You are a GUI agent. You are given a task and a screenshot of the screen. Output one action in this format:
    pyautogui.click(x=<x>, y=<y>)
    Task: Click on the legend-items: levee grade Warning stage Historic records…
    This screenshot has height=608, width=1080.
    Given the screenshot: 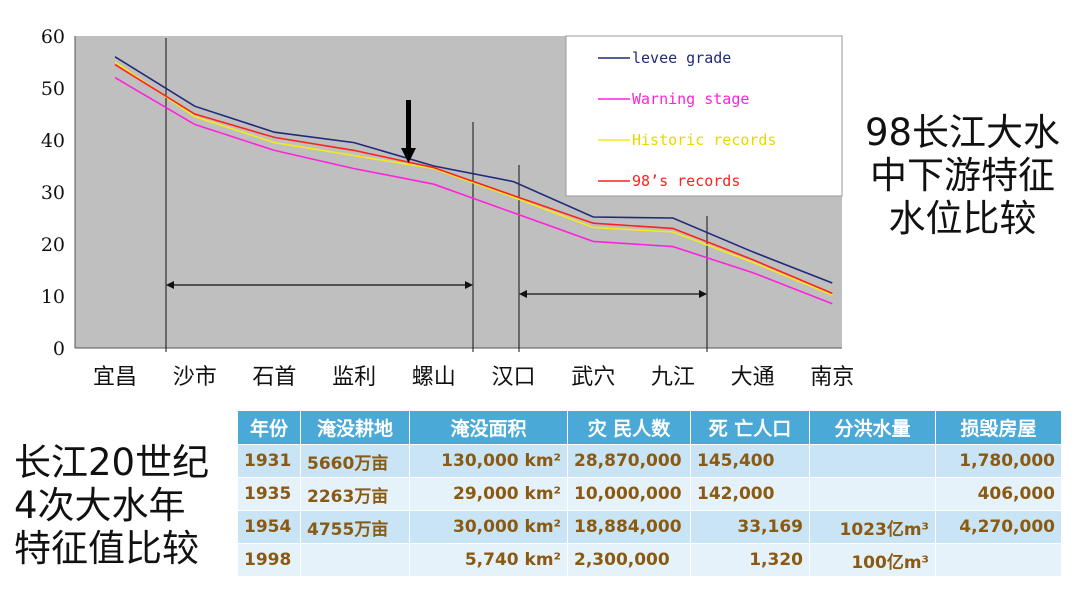 What is the action you would take?
    pyautogui.click(x=687, y=119)
    